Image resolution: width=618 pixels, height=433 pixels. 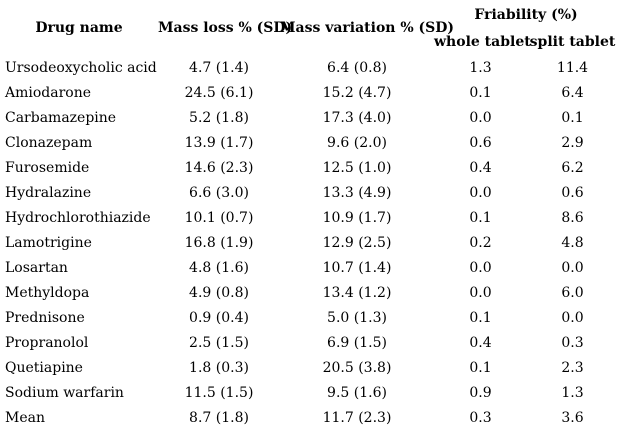 I want to click on friability-split-cell: 3.6, so click(x=572, y=417).